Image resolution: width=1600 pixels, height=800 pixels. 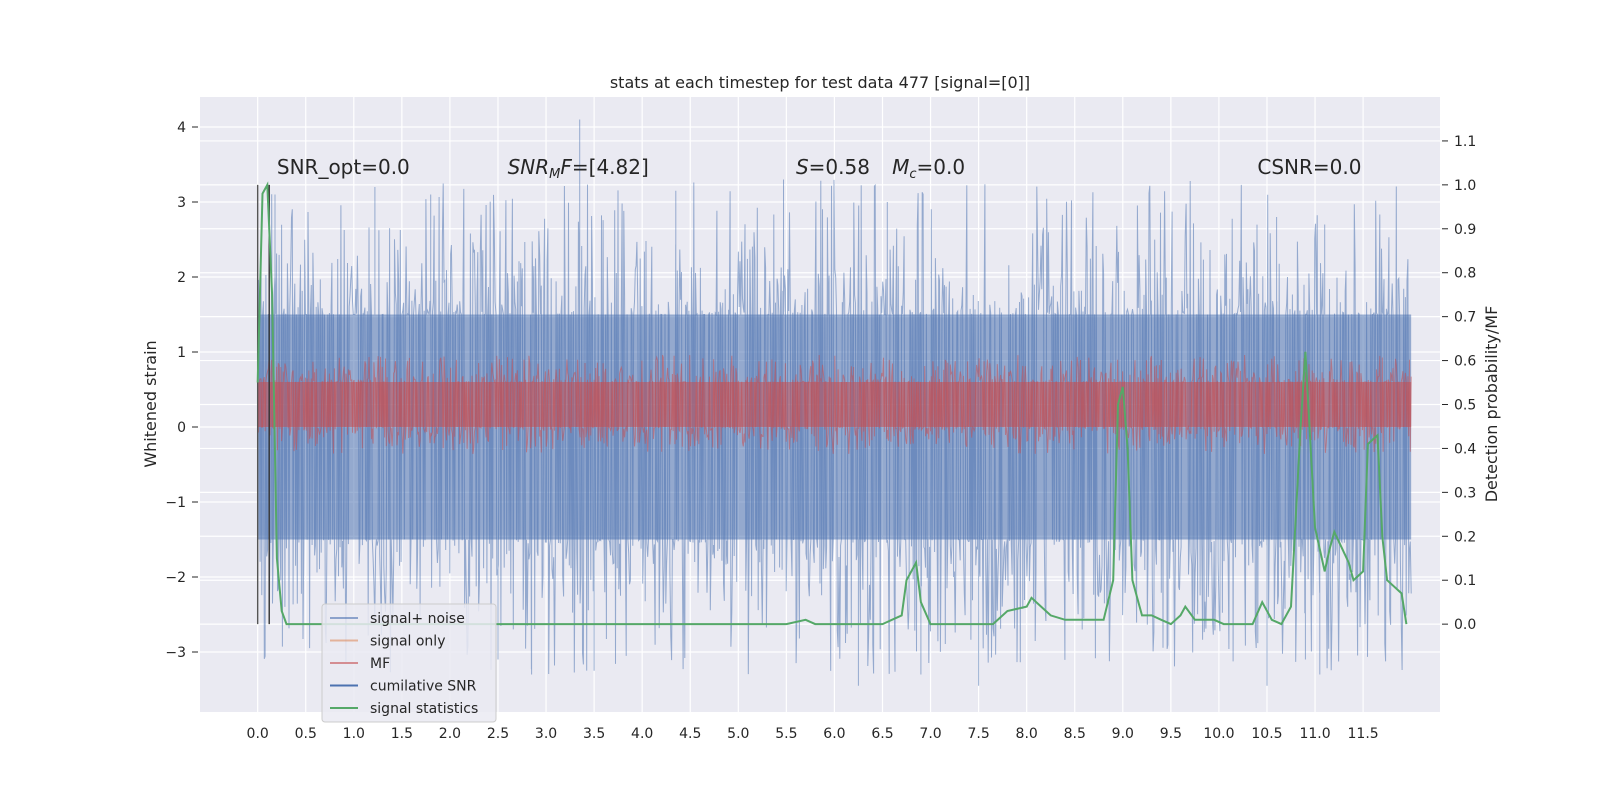 I want to click on series-trace, so click(x=834, y=404).